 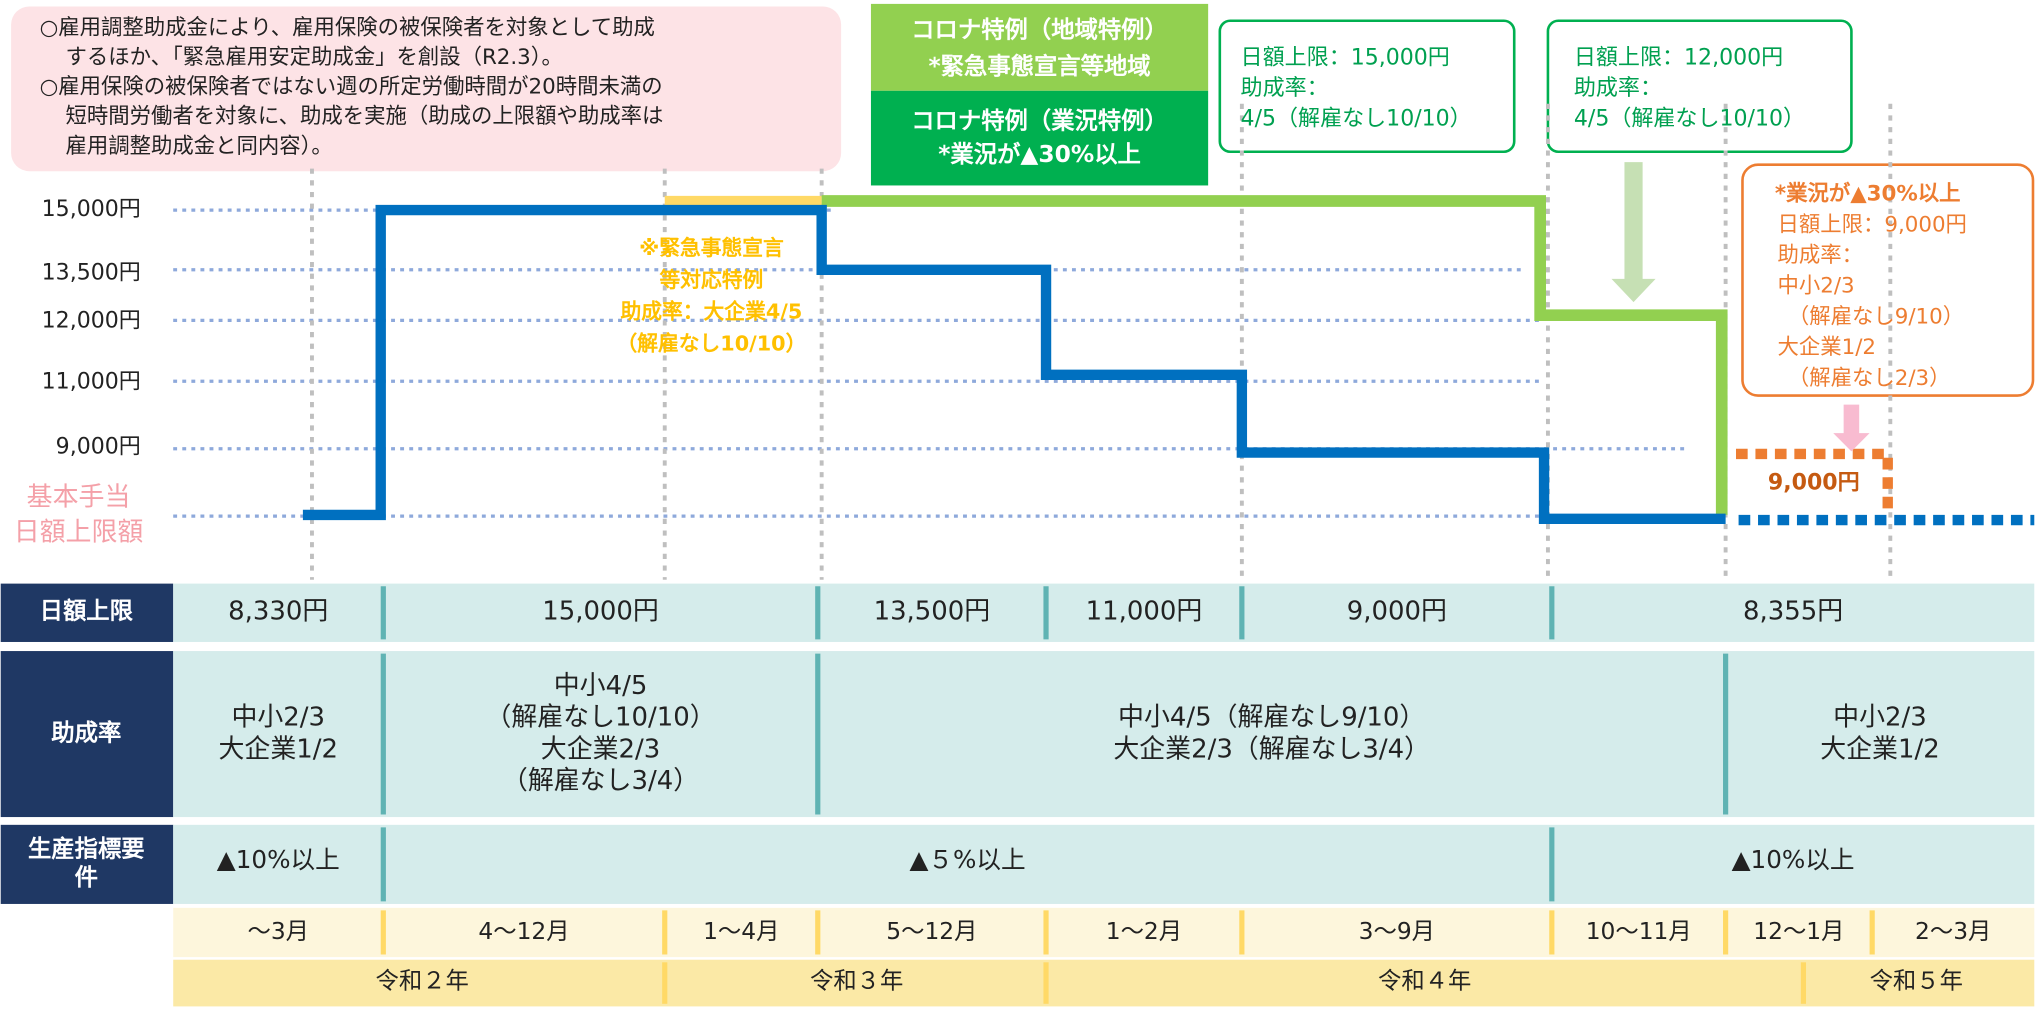 I want to click on table-header: 日額上限, so click(x=87, y=611).